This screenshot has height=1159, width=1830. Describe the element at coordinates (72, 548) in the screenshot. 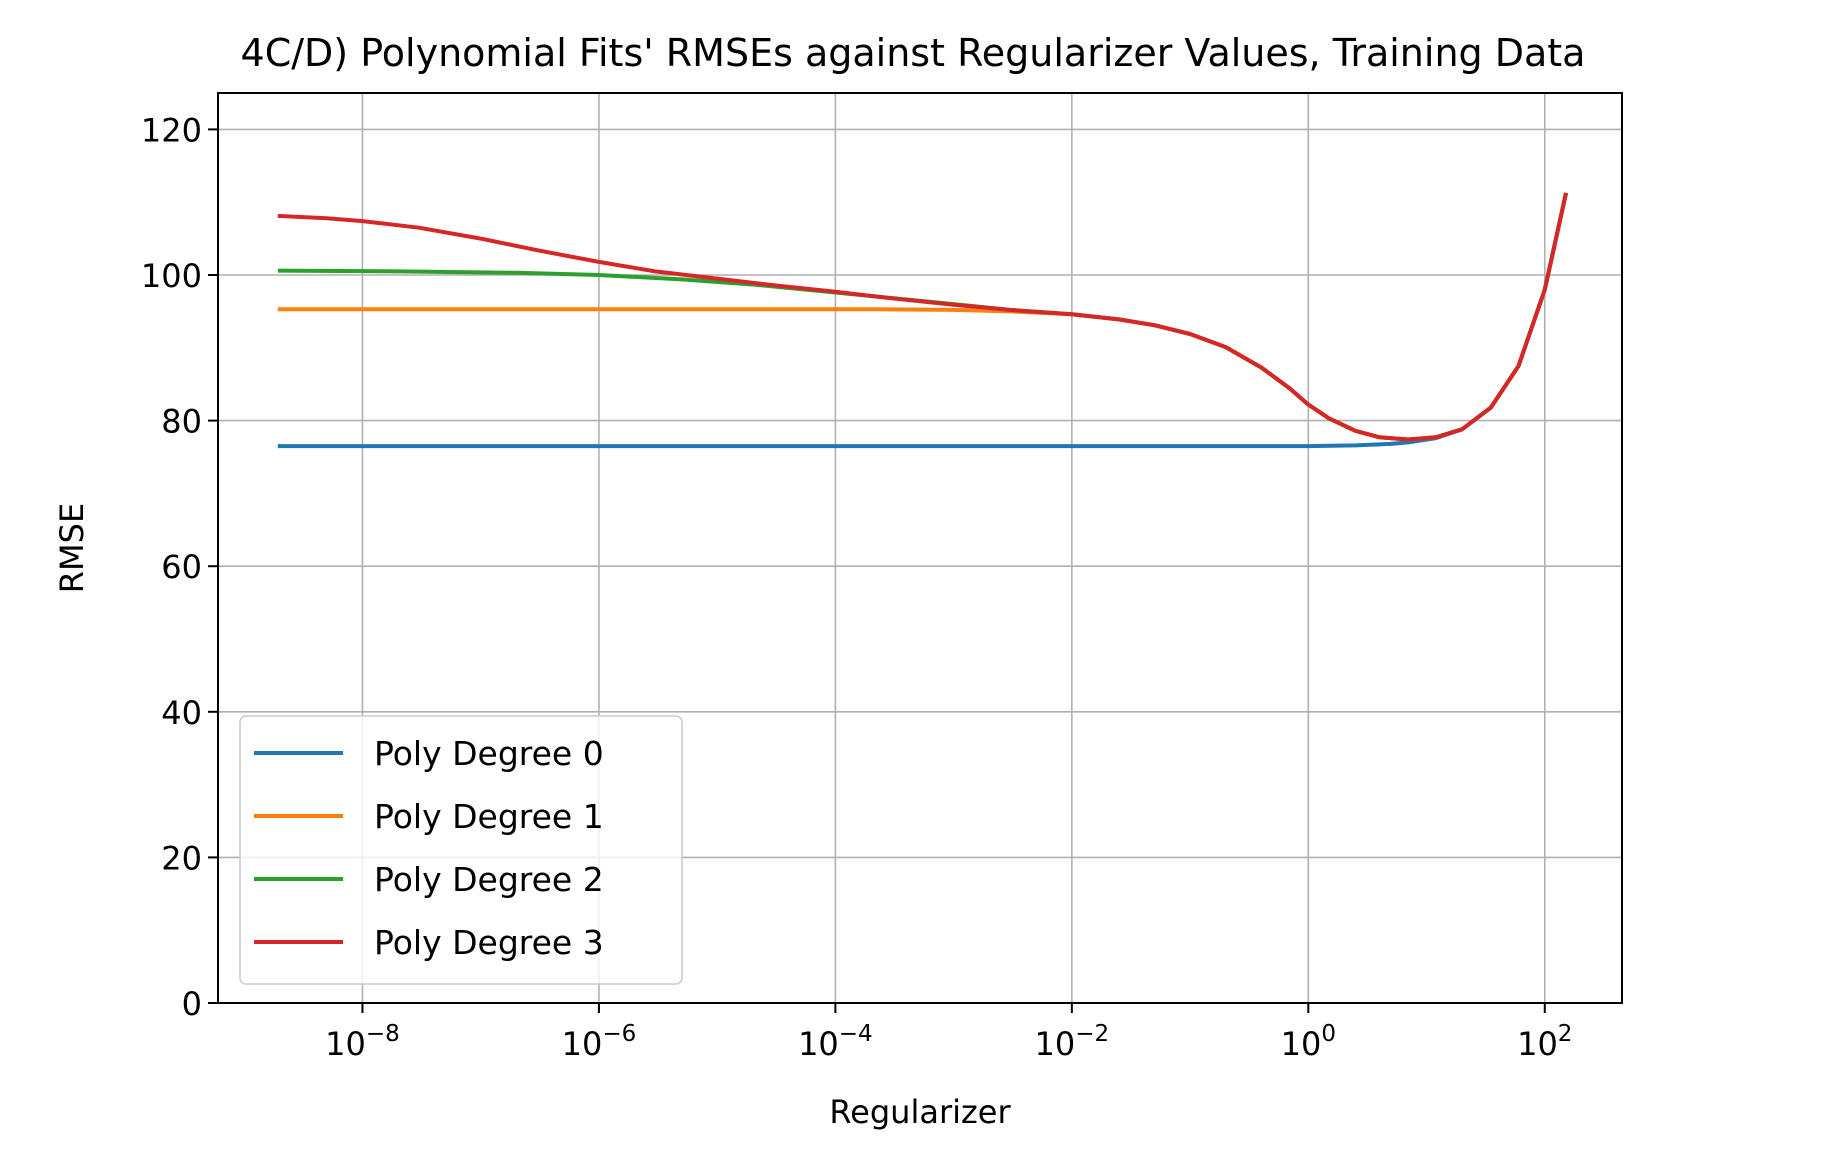

I see `y-axis-label: RMSE` at that location.